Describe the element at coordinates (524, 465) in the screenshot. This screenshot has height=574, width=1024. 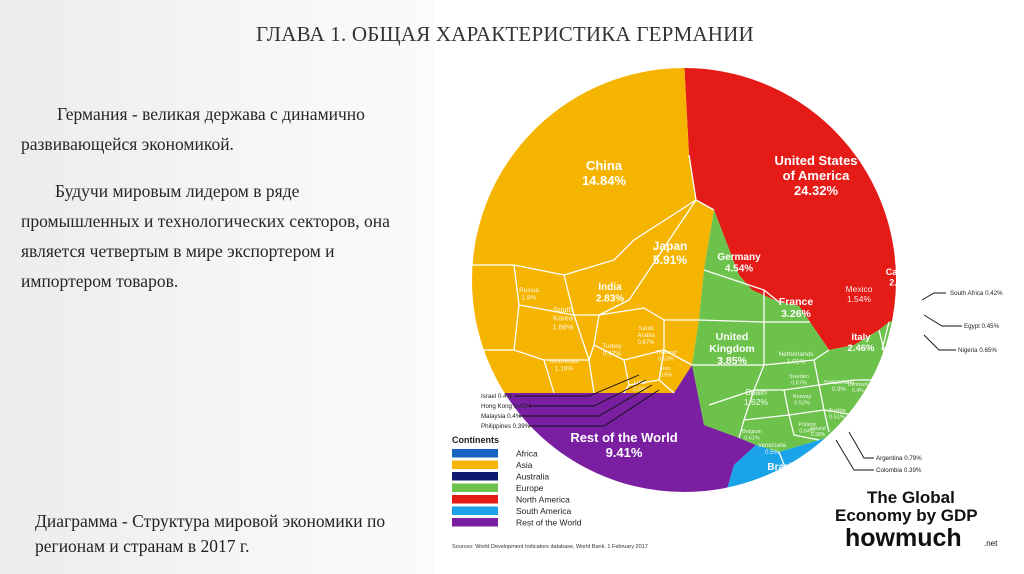
I see `legend-label-asia: Asia` at that location.